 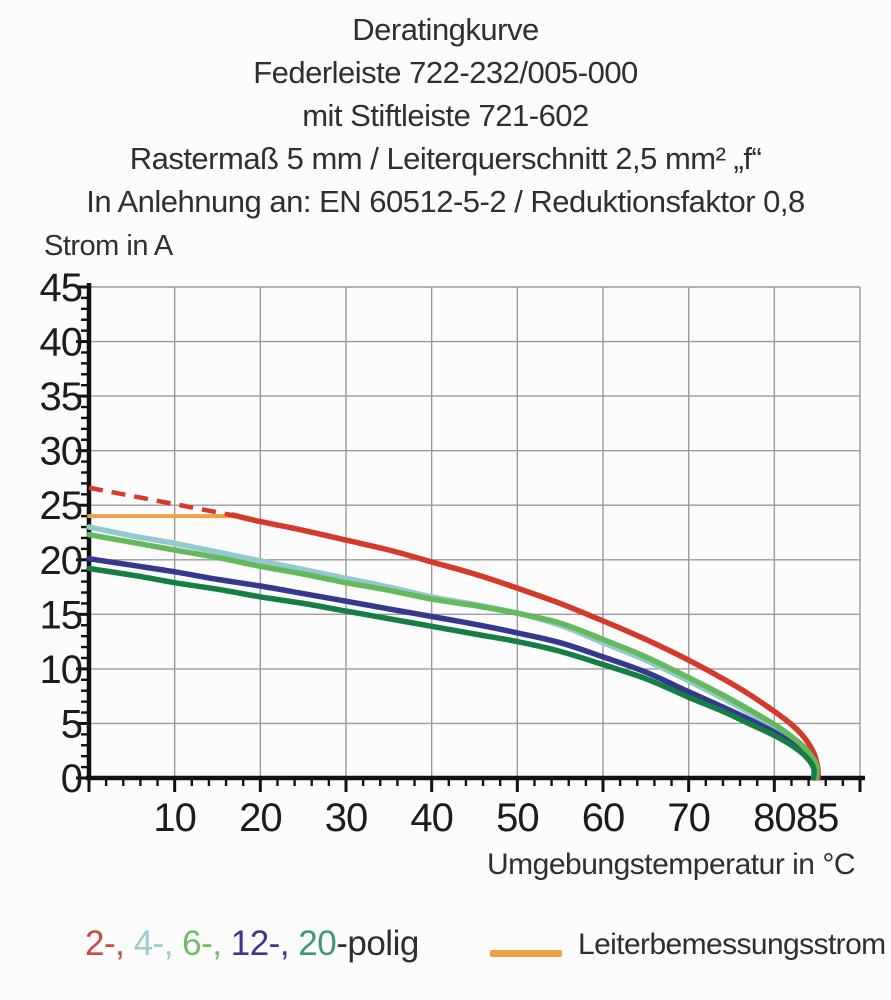 What do you see at coordinates (732, 944) in the screenshot?
I see `rated-current-label: Leiterbemessungsstrom` at bounding box center [732, 944].